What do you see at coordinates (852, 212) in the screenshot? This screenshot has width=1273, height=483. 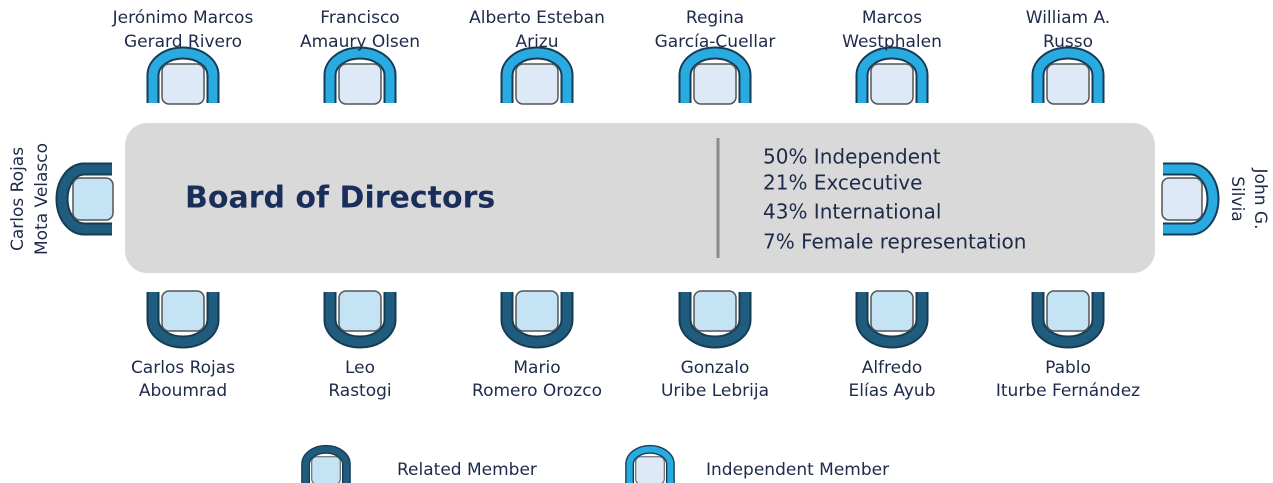 I see `stat: 43% International` at bounding box center [852, 212].